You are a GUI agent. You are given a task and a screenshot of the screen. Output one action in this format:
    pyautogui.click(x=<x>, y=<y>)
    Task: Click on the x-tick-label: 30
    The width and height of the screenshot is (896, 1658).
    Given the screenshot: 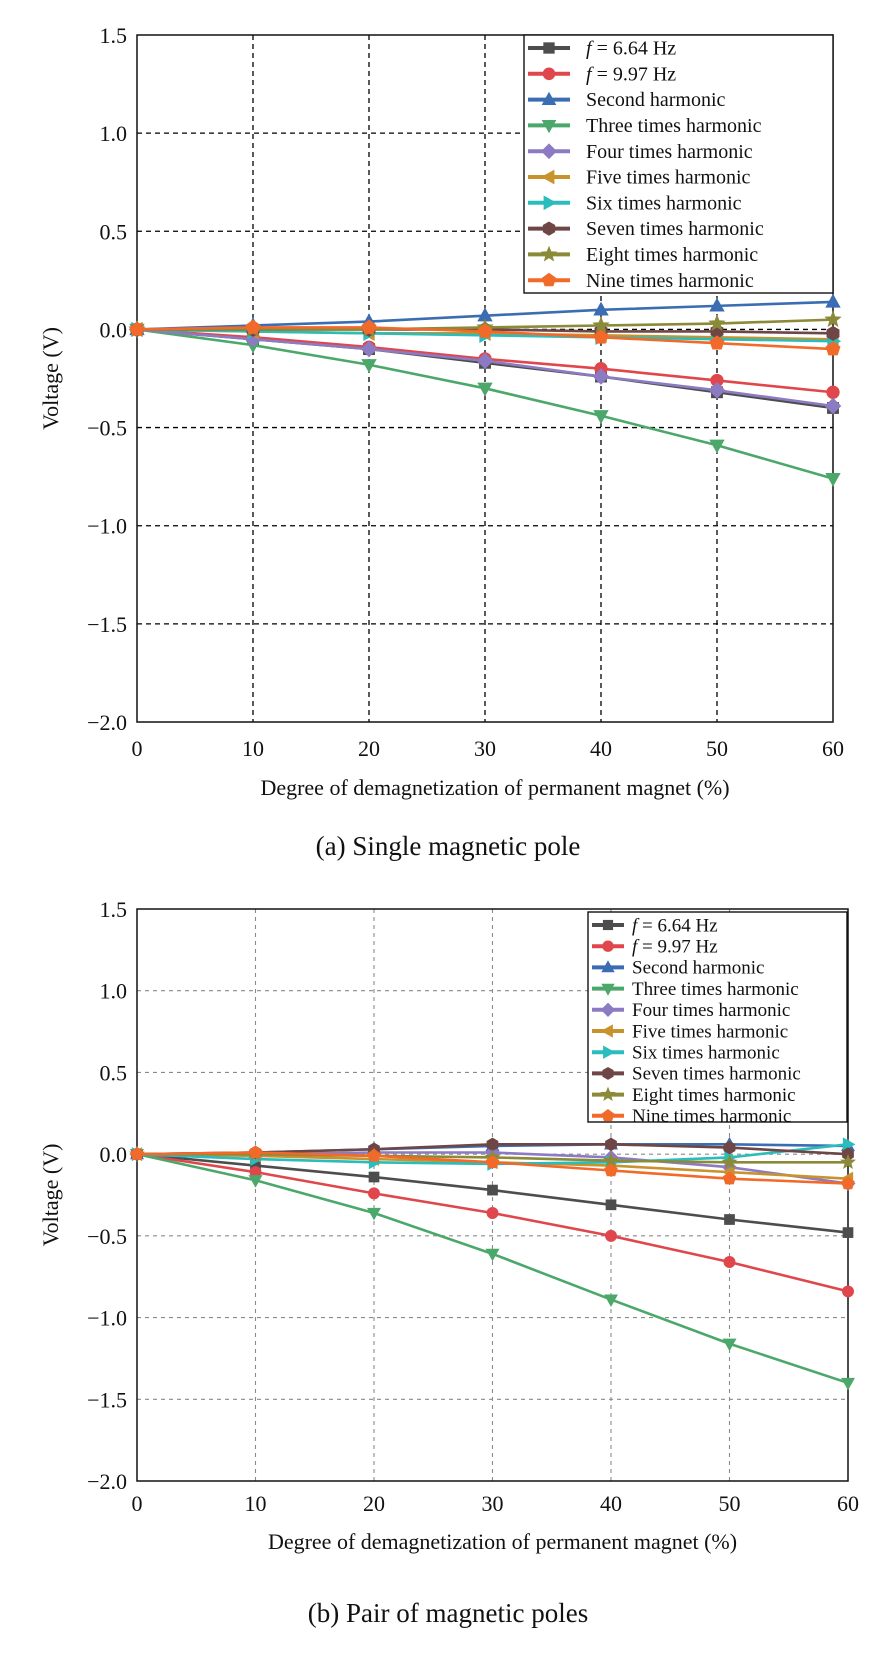 What is the action you would take?
    pyautogui.click(x=485, y=748)
    